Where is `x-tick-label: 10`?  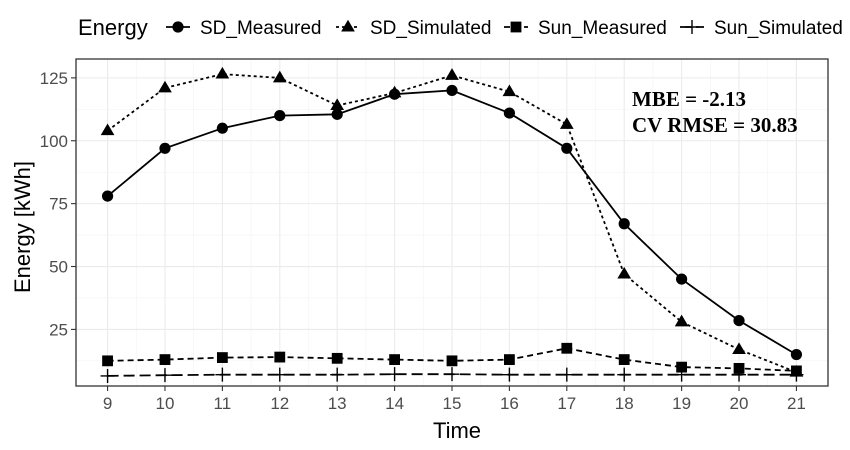 x-tick-label: 10 is located at coordinates (165, 403).